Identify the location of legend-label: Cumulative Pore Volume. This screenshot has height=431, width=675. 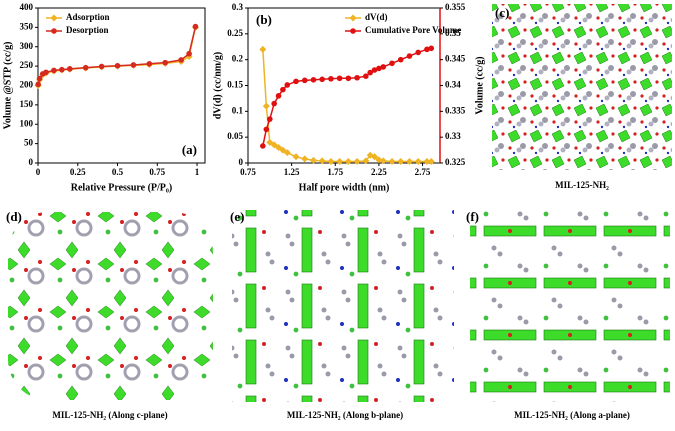
(413, 30).